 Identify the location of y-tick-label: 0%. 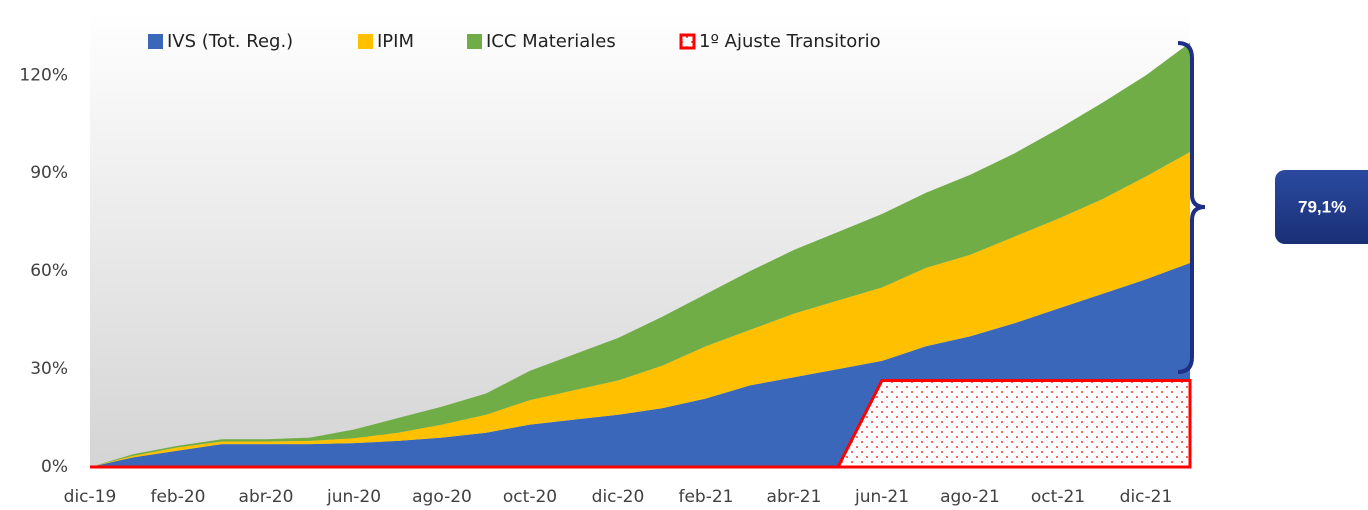
(54, 467).